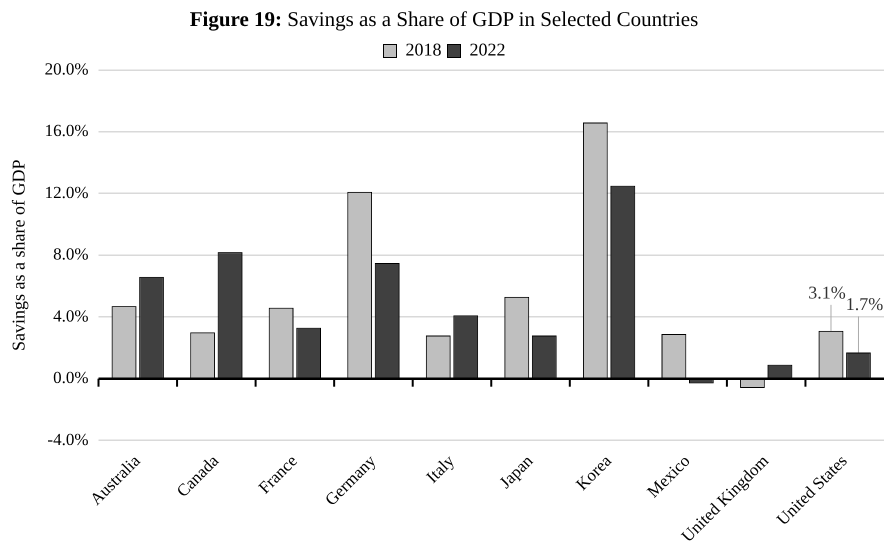 This screenshot has height=555, width=888. Describe the element at coordinates (424, 50) in the screenshot. I see `legend-label: 2018` at that location.